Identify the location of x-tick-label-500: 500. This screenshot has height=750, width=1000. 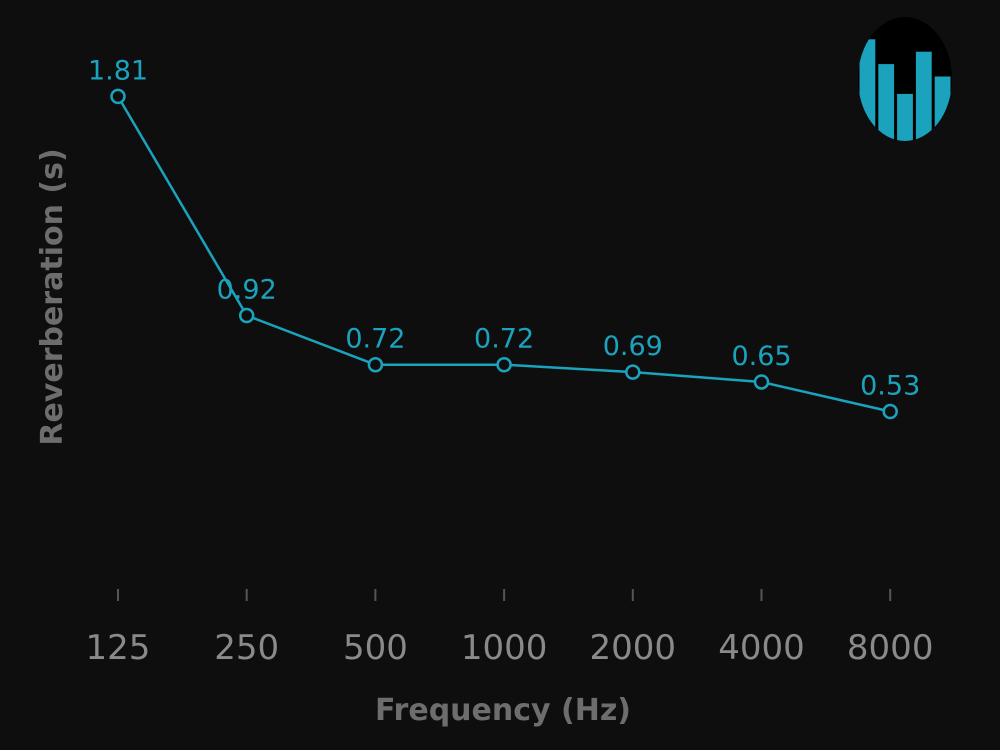
(375, 648).